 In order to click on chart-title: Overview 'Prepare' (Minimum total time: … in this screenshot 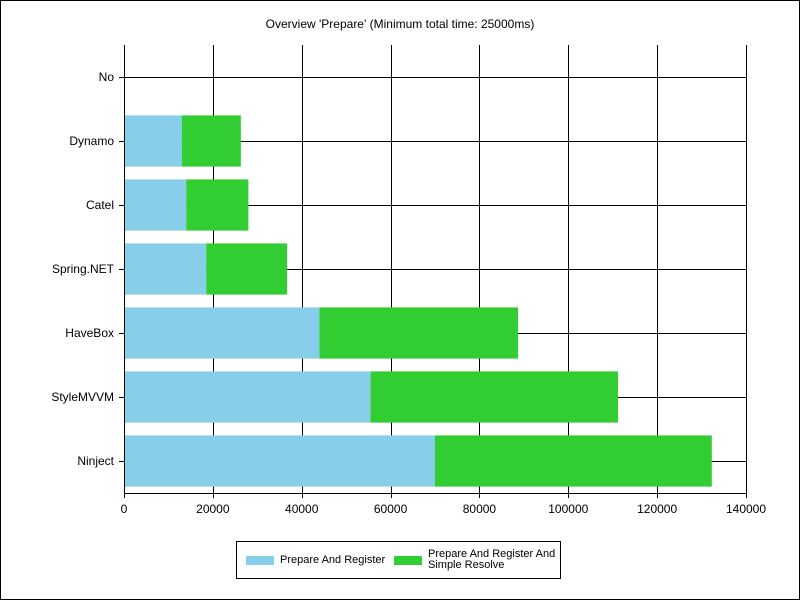, I will do `click(400, 24)`.